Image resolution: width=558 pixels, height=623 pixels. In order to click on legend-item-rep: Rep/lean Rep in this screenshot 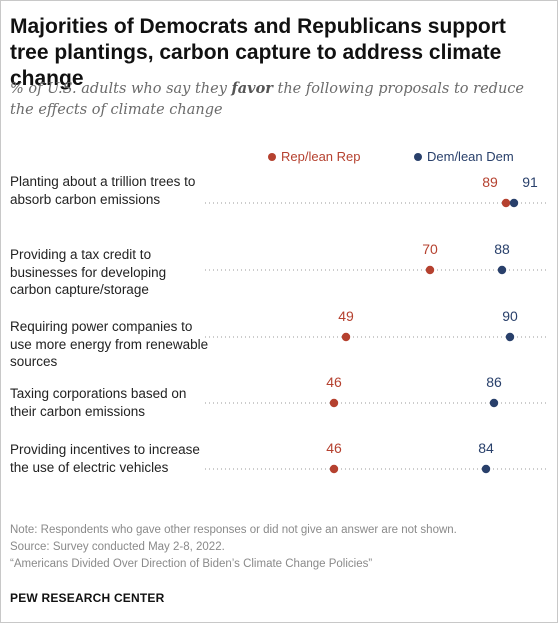, I will do `click(314, 157)`.